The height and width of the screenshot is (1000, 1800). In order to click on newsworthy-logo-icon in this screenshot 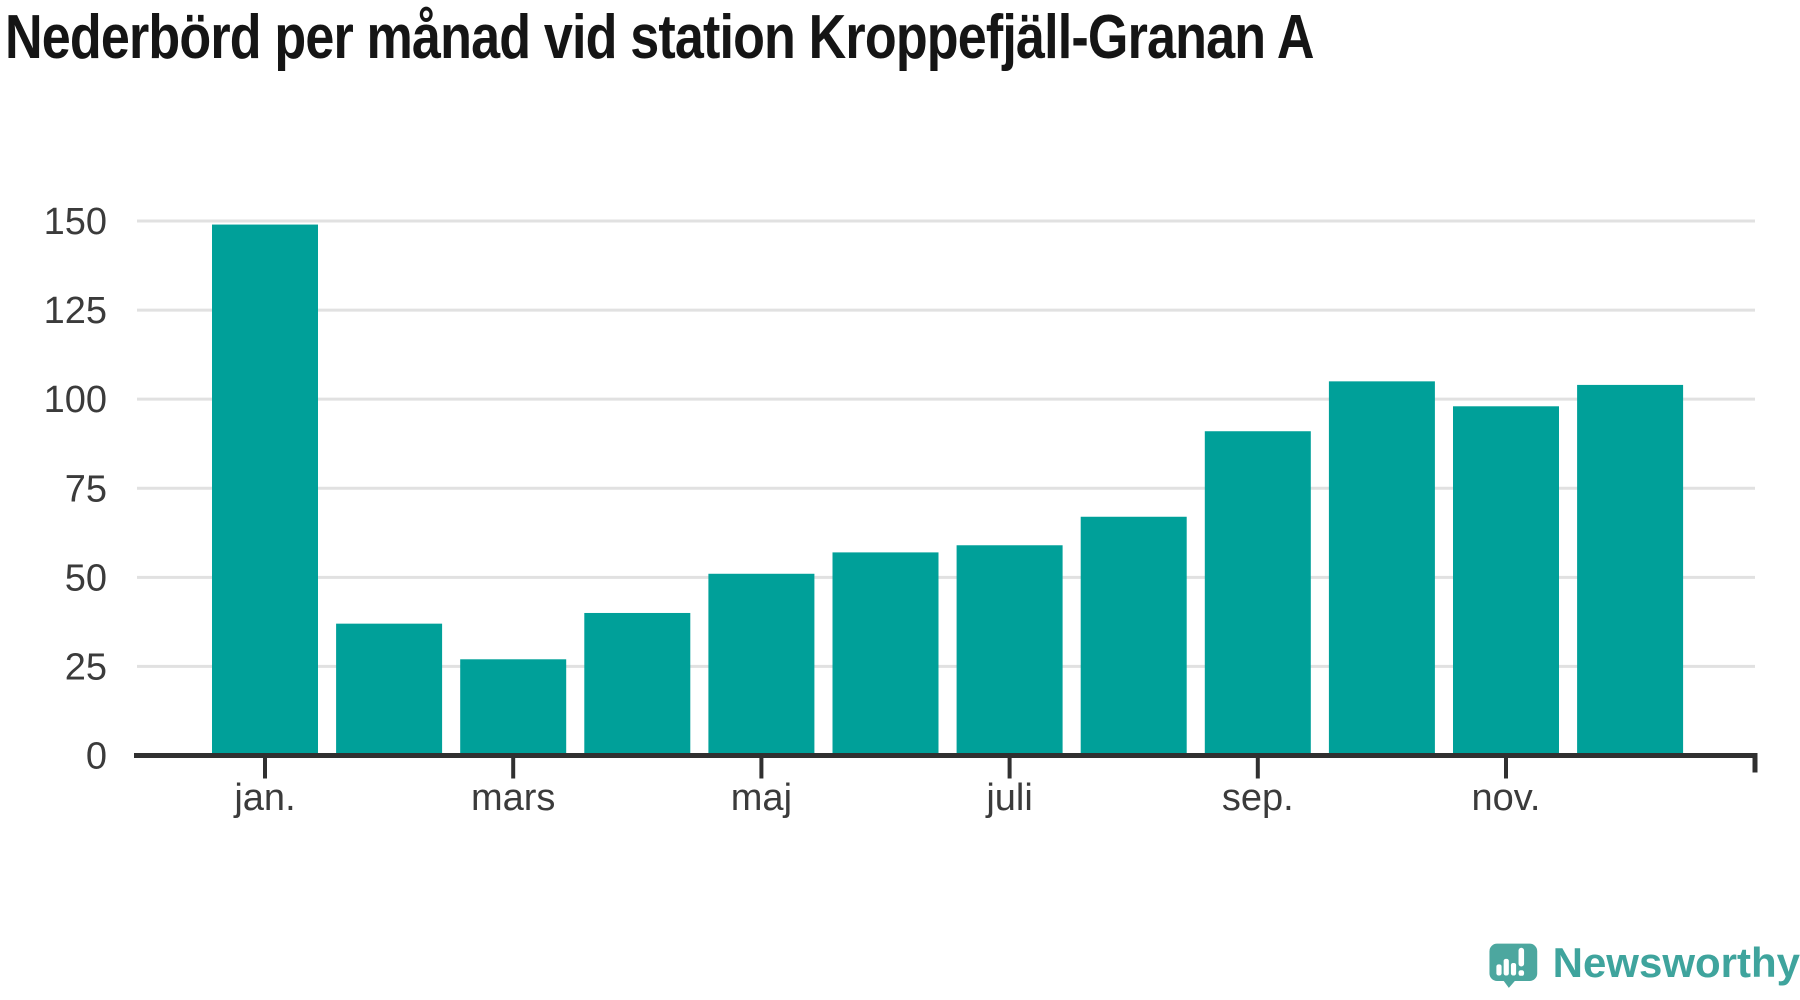, I will do `click(1513, 965)`.